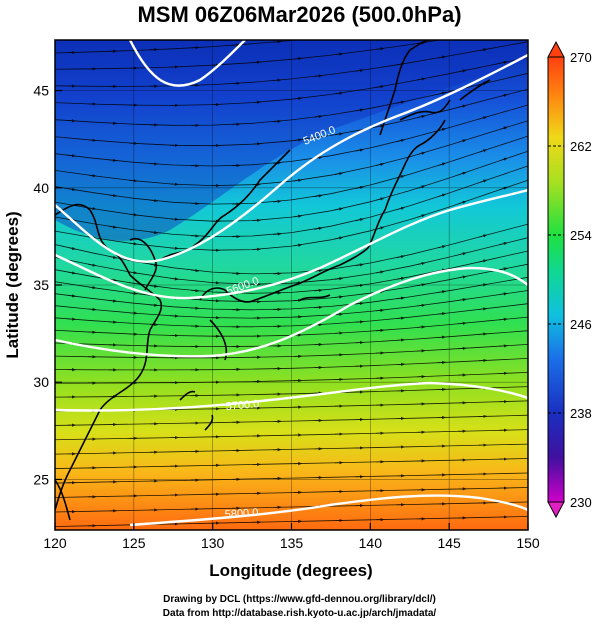 The width and height of the screenshot is (599, 625). What do you see at coordinates (213, 543) in the screenshot?
I see `x-tick-label: 130` at bounding box center [213, 543].